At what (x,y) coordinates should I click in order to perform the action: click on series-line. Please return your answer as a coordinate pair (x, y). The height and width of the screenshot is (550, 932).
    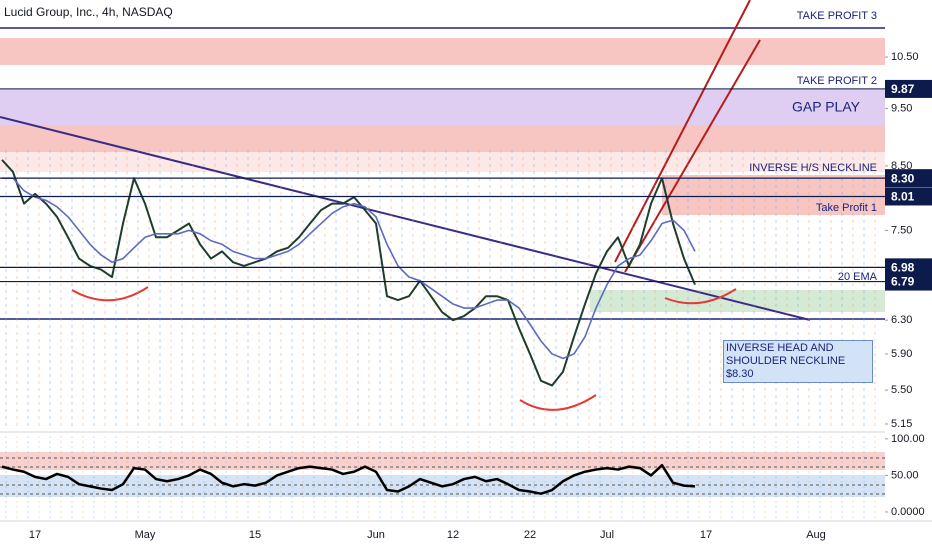
    Looking at the image, I should click on (348, 479).